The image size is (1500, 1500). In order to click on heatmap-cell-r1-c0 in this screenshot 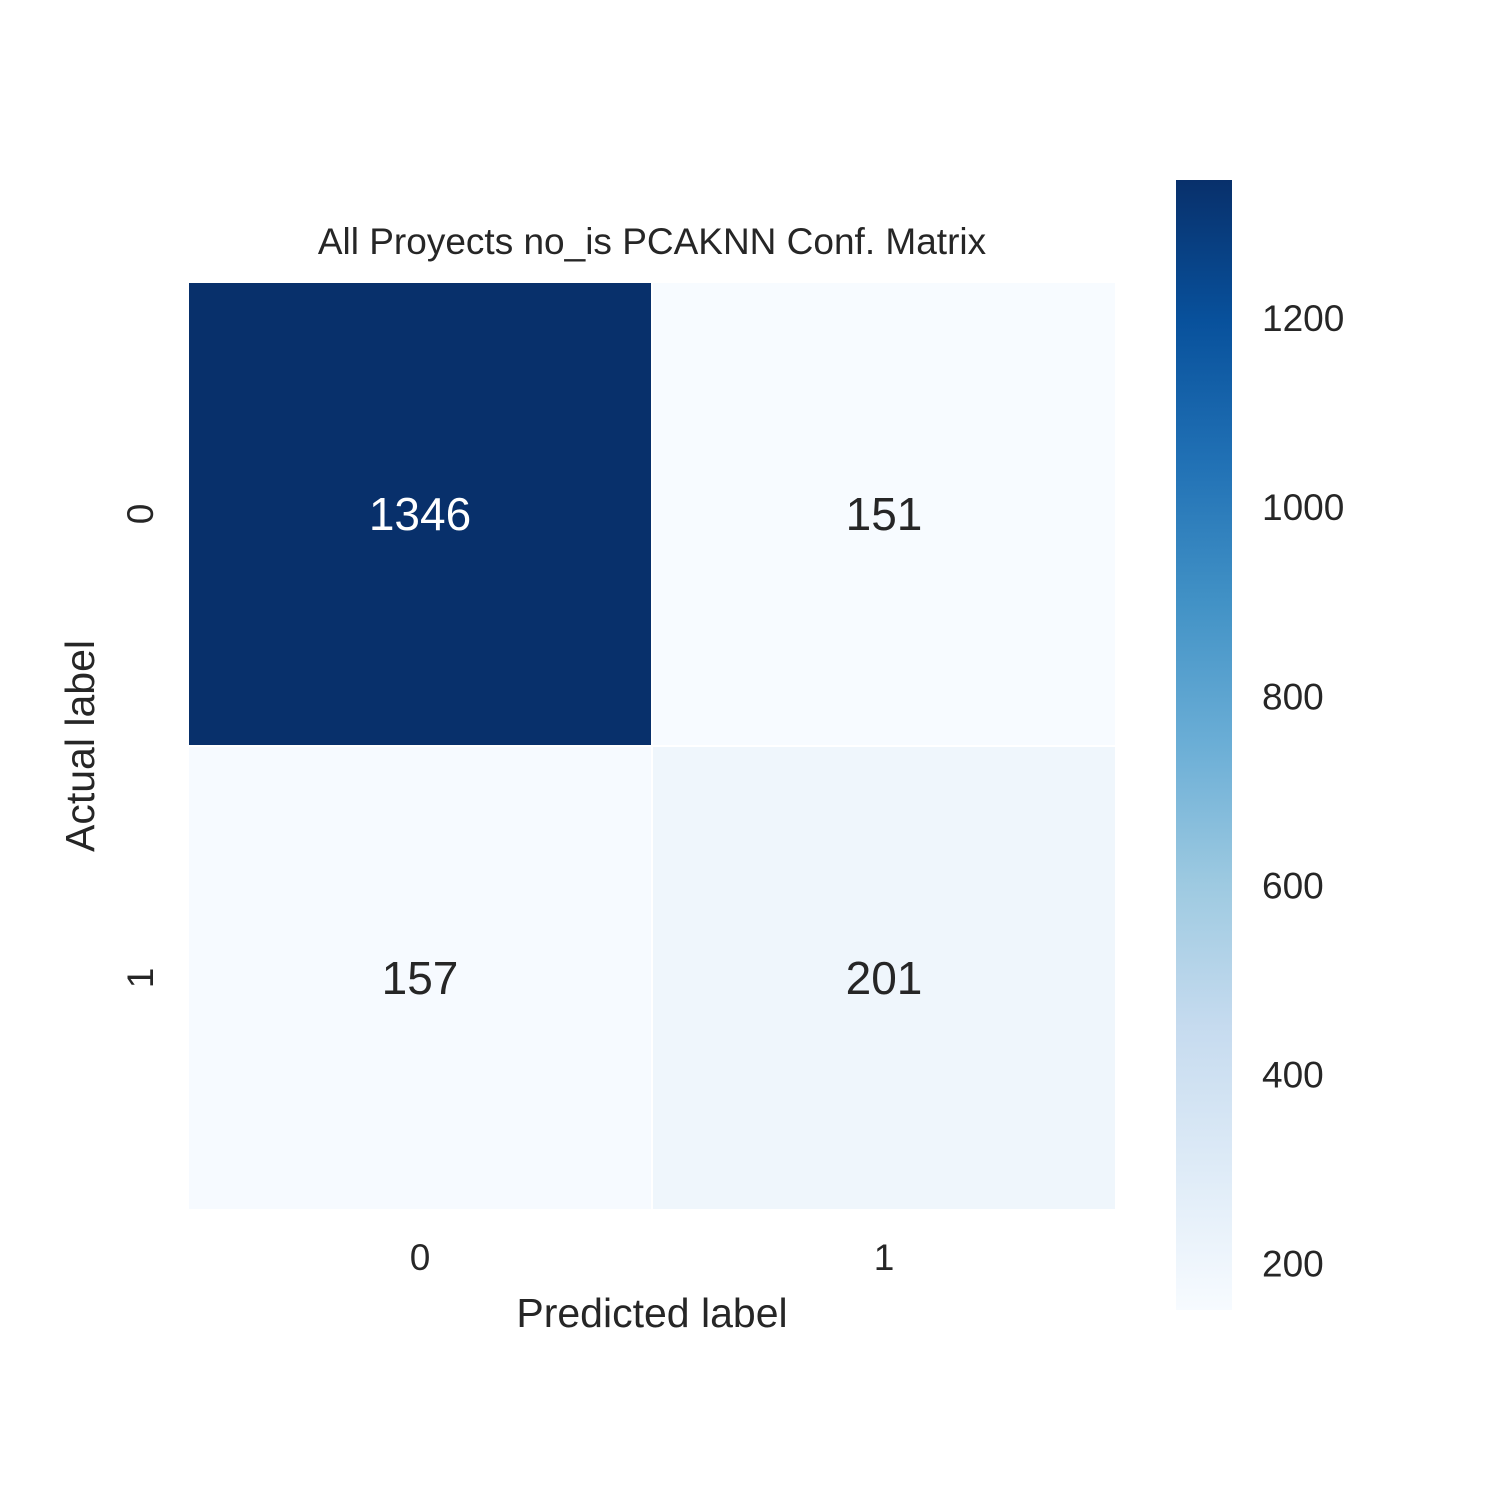, I will do `click(420, 978)`.